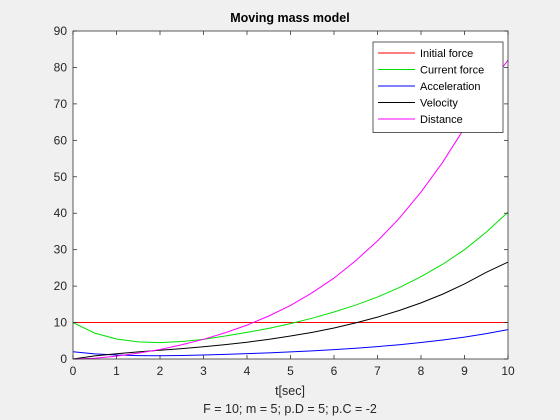 Image resolution: width=560 pixels, height=420 pixels. I want to click on x-tick-label: 8, so click(421, 371).